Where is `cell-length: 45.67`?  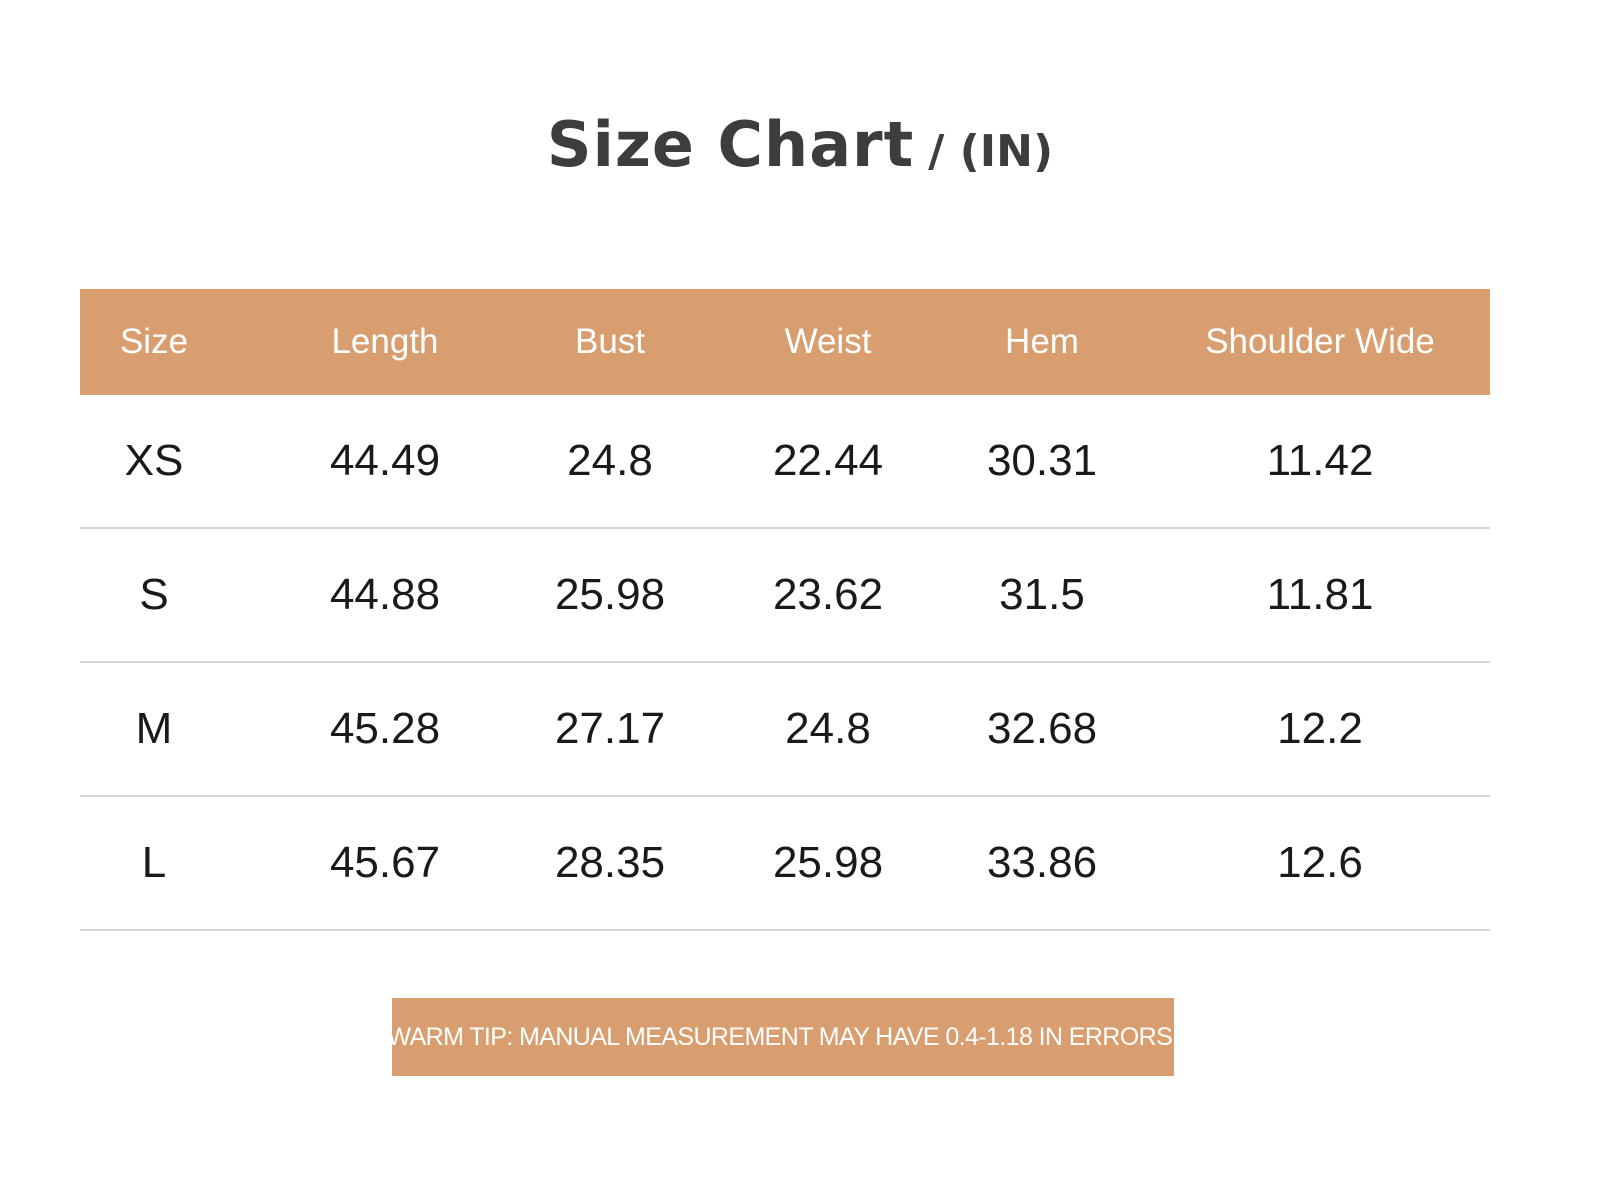 cell-length: 45.67 is located at coordinates (385, 862).